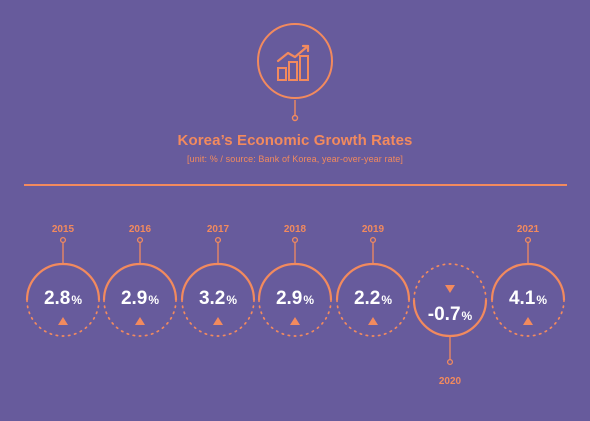 The height and width of the screenshot is (421, 590). I want to click on rate-item: 2018 2.9%, so click(295, 280).